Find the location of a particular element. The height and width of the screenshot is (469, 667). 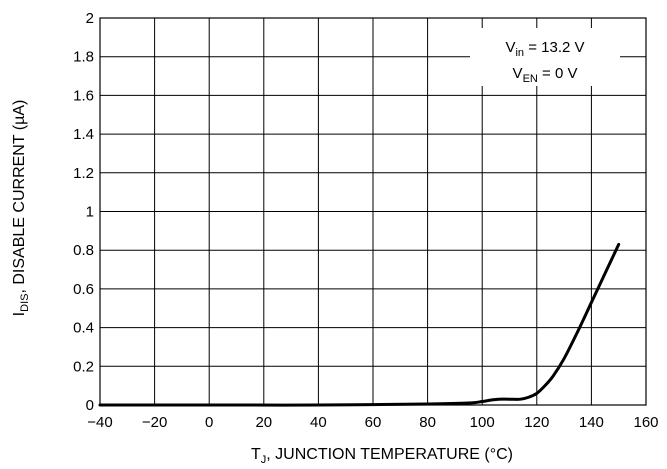

y-tick-label: 1.8 is located at coordinates (83, 57).